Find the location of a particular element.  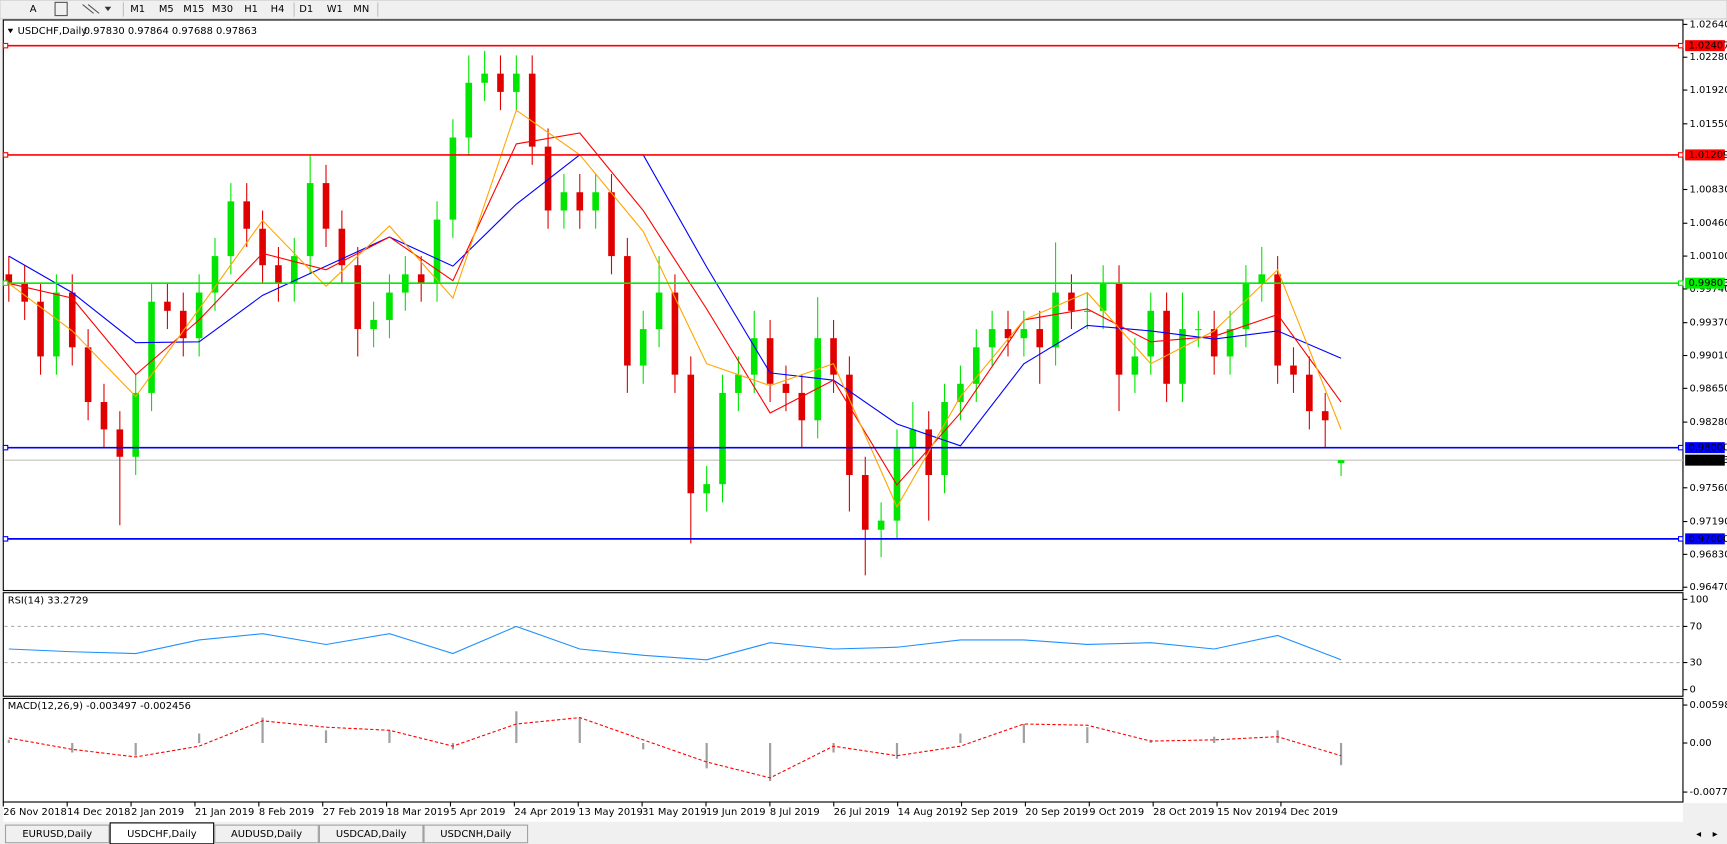

y-tick-label: 0 is located at coordinates (1693, 690).